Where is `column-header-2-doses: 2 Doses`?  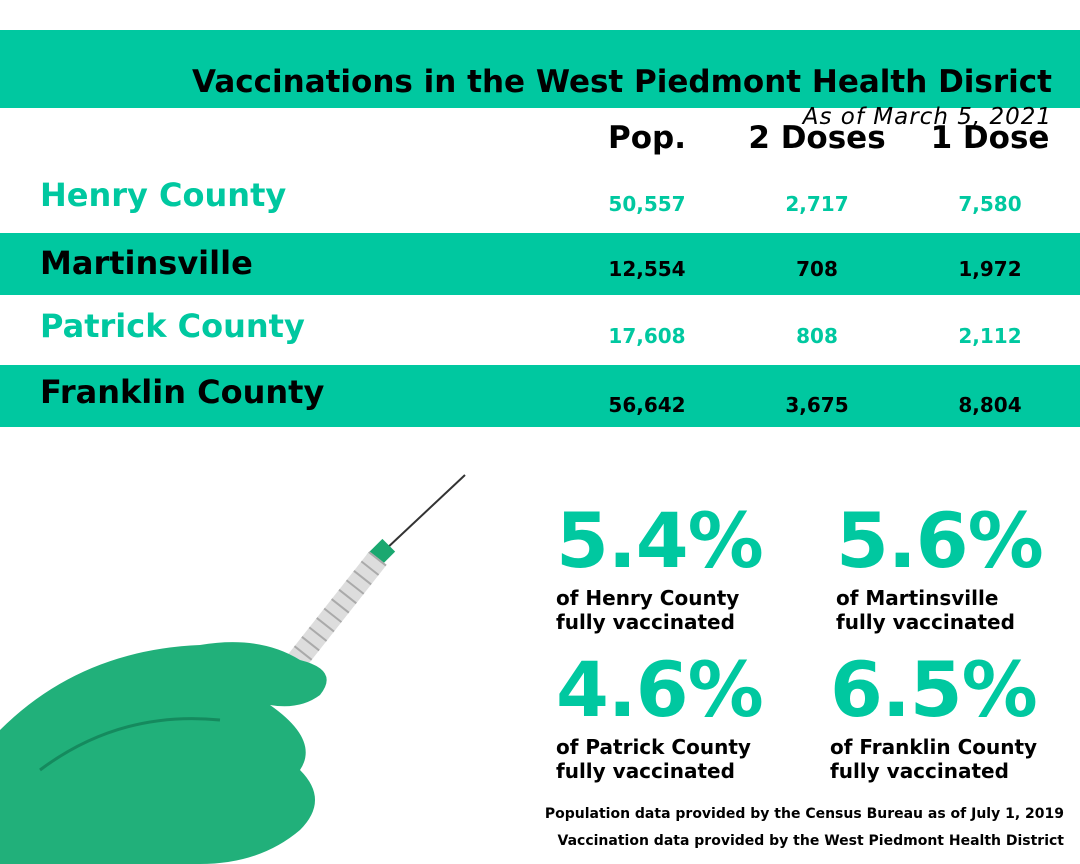 column-header-2-doses: 2 Doses is located at coordinates (817, 138).